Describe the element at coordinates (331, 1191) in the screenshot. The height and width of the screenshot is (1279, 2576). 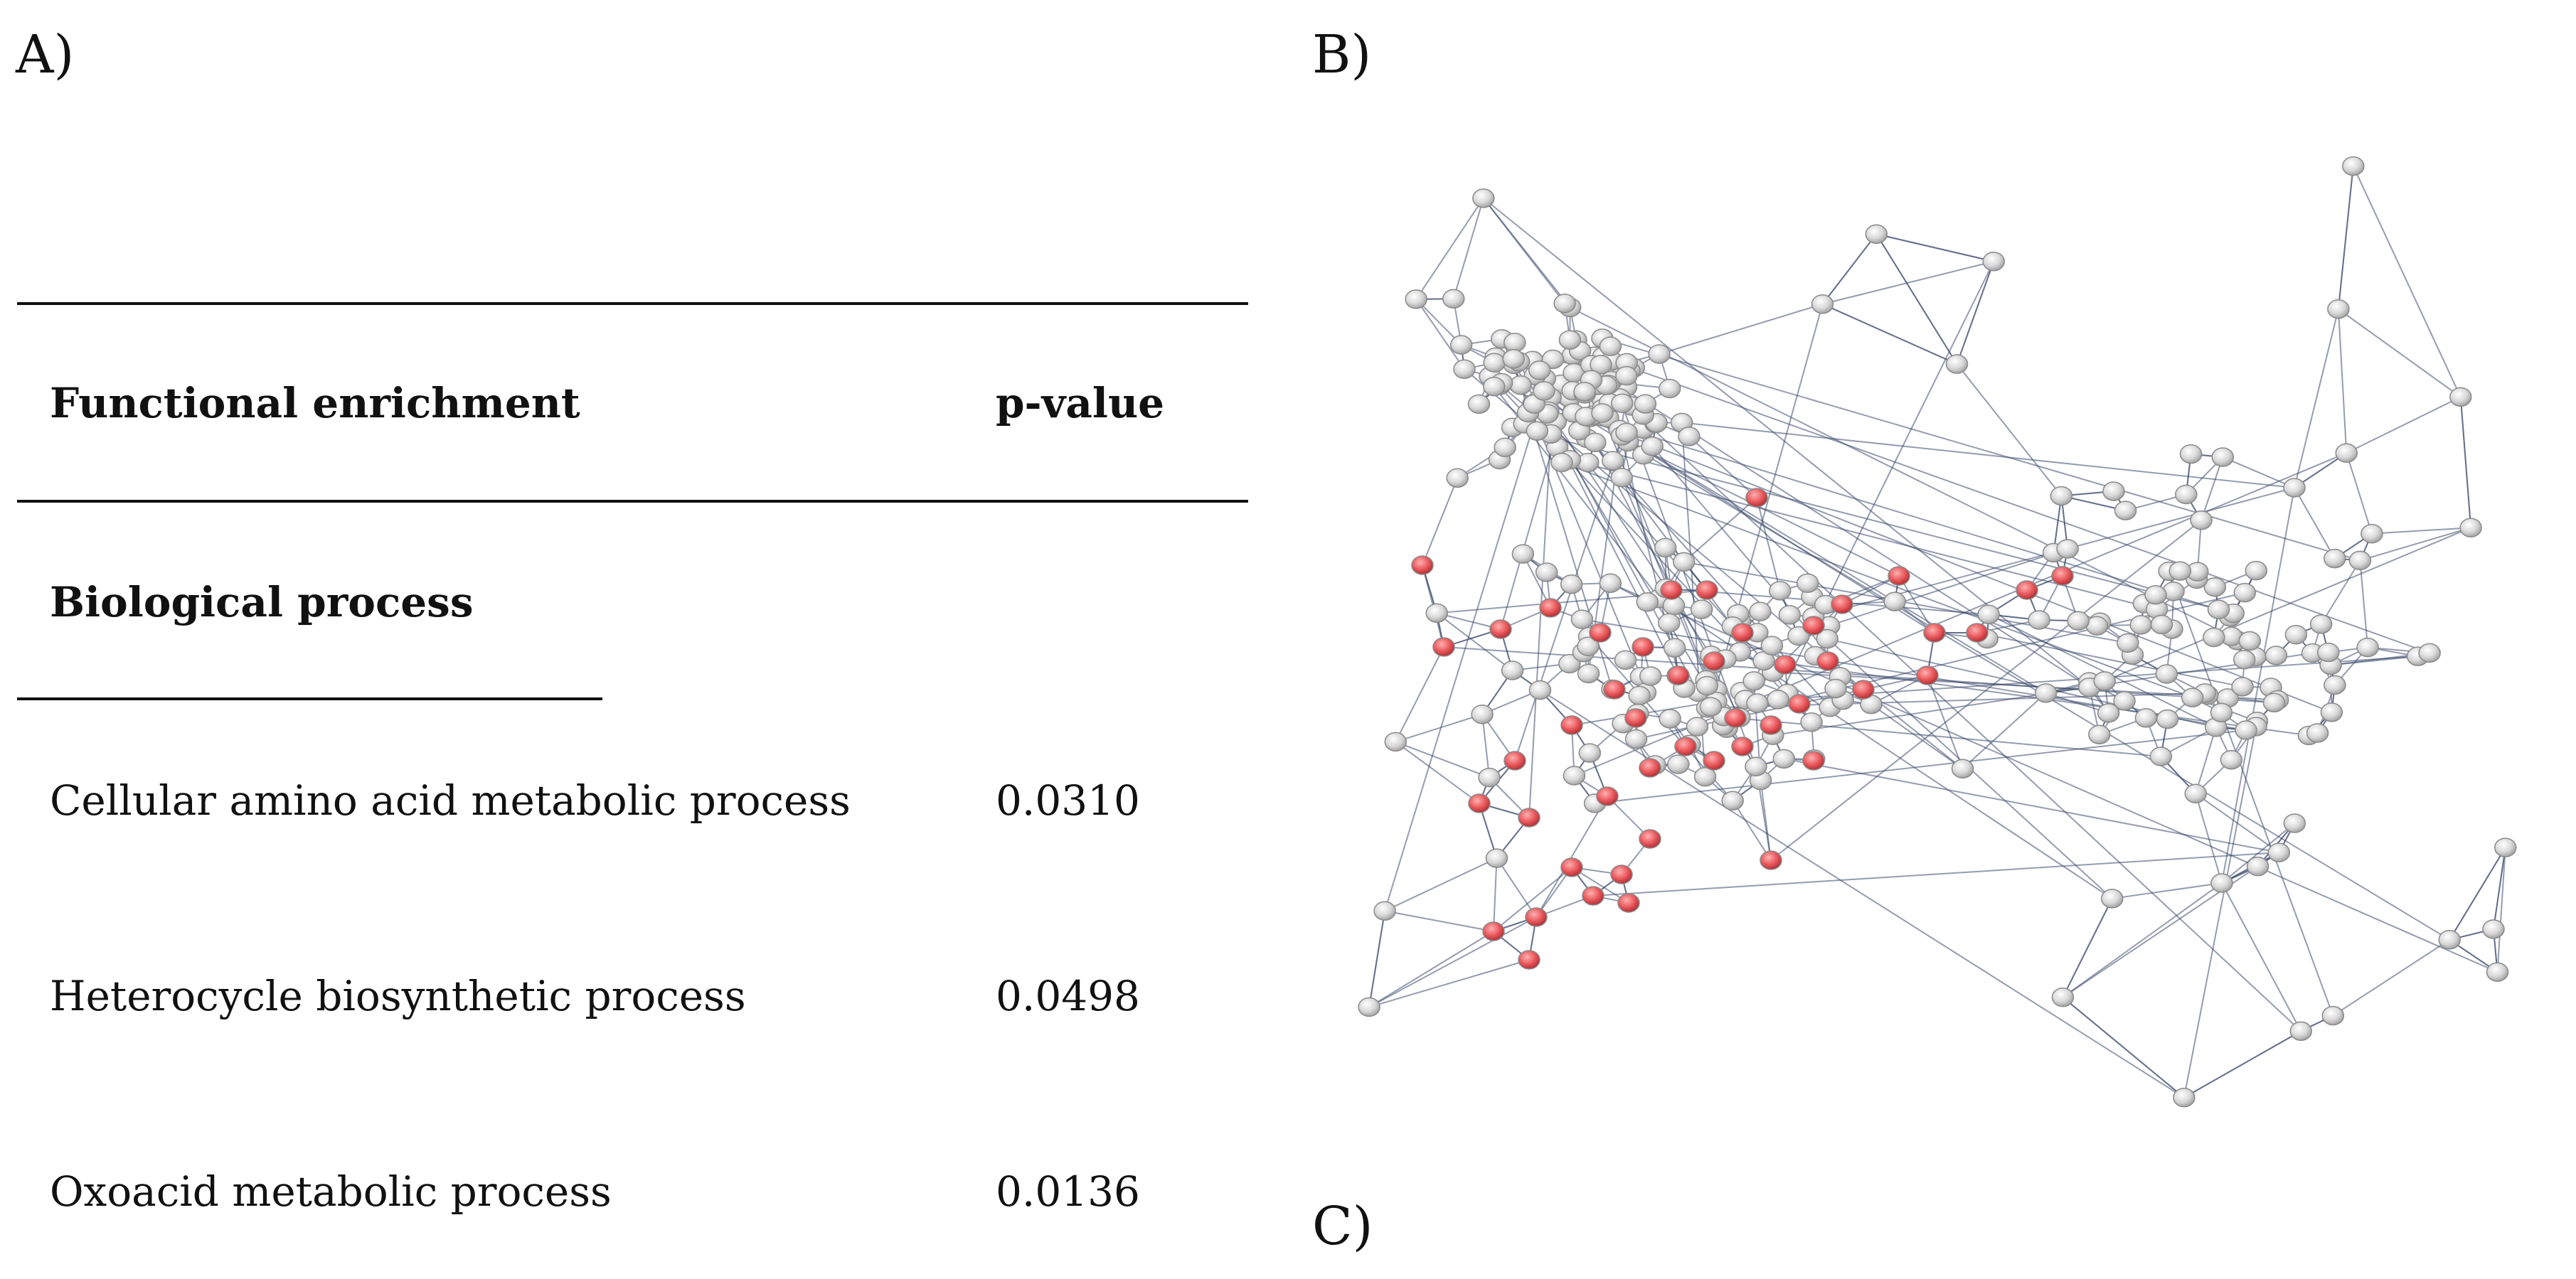
I see `row-term: Oxoacid metabolic process` at that location.